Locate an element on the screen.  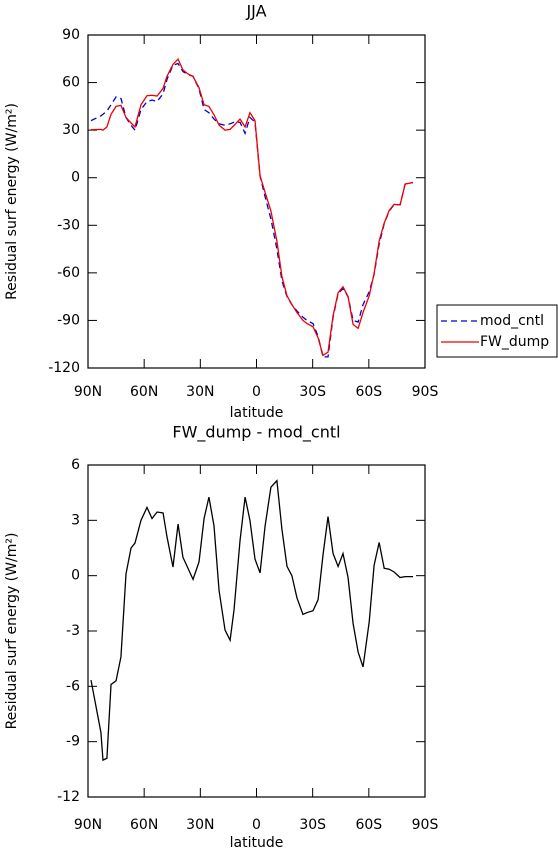
y-tick-label: -90 is located at coordinates (68, 320).